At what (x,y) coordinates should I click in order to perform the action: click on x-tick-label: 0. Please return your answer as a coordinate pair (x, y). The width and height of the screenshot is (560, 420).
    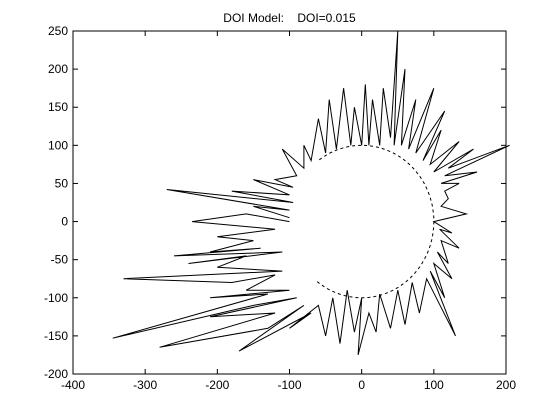
    Looking at the image, I should click on (361, 385).